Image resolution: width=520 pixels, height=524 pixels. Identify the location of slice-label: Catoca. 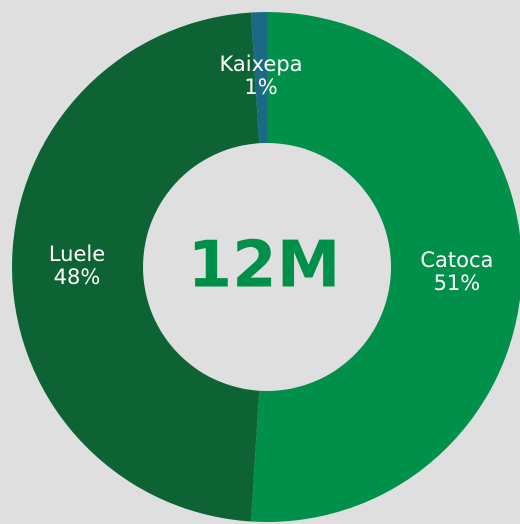
(456, 260).